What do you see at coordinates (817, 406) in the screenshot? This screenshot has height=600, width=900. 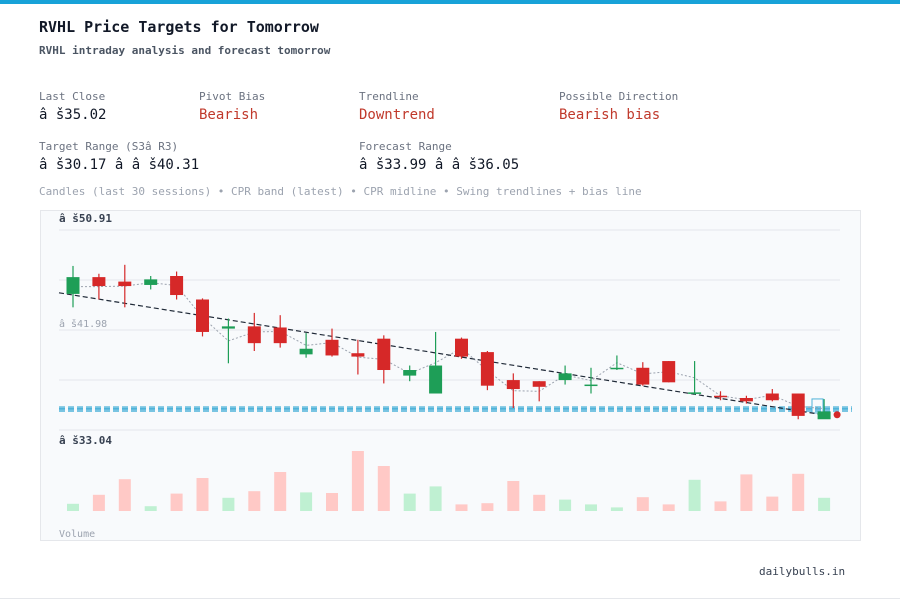 I see `cpr-tag` at bounding box center [817, 406].